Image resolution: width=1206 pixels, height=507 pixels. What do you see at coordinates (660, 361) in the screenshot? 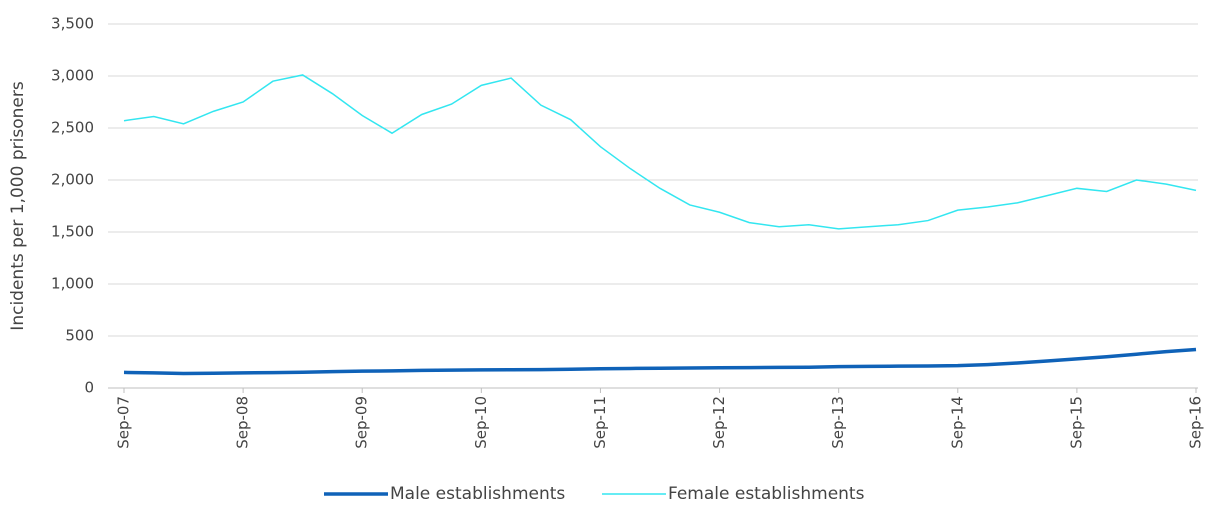
I see `line` at bounding box center [660, 361].